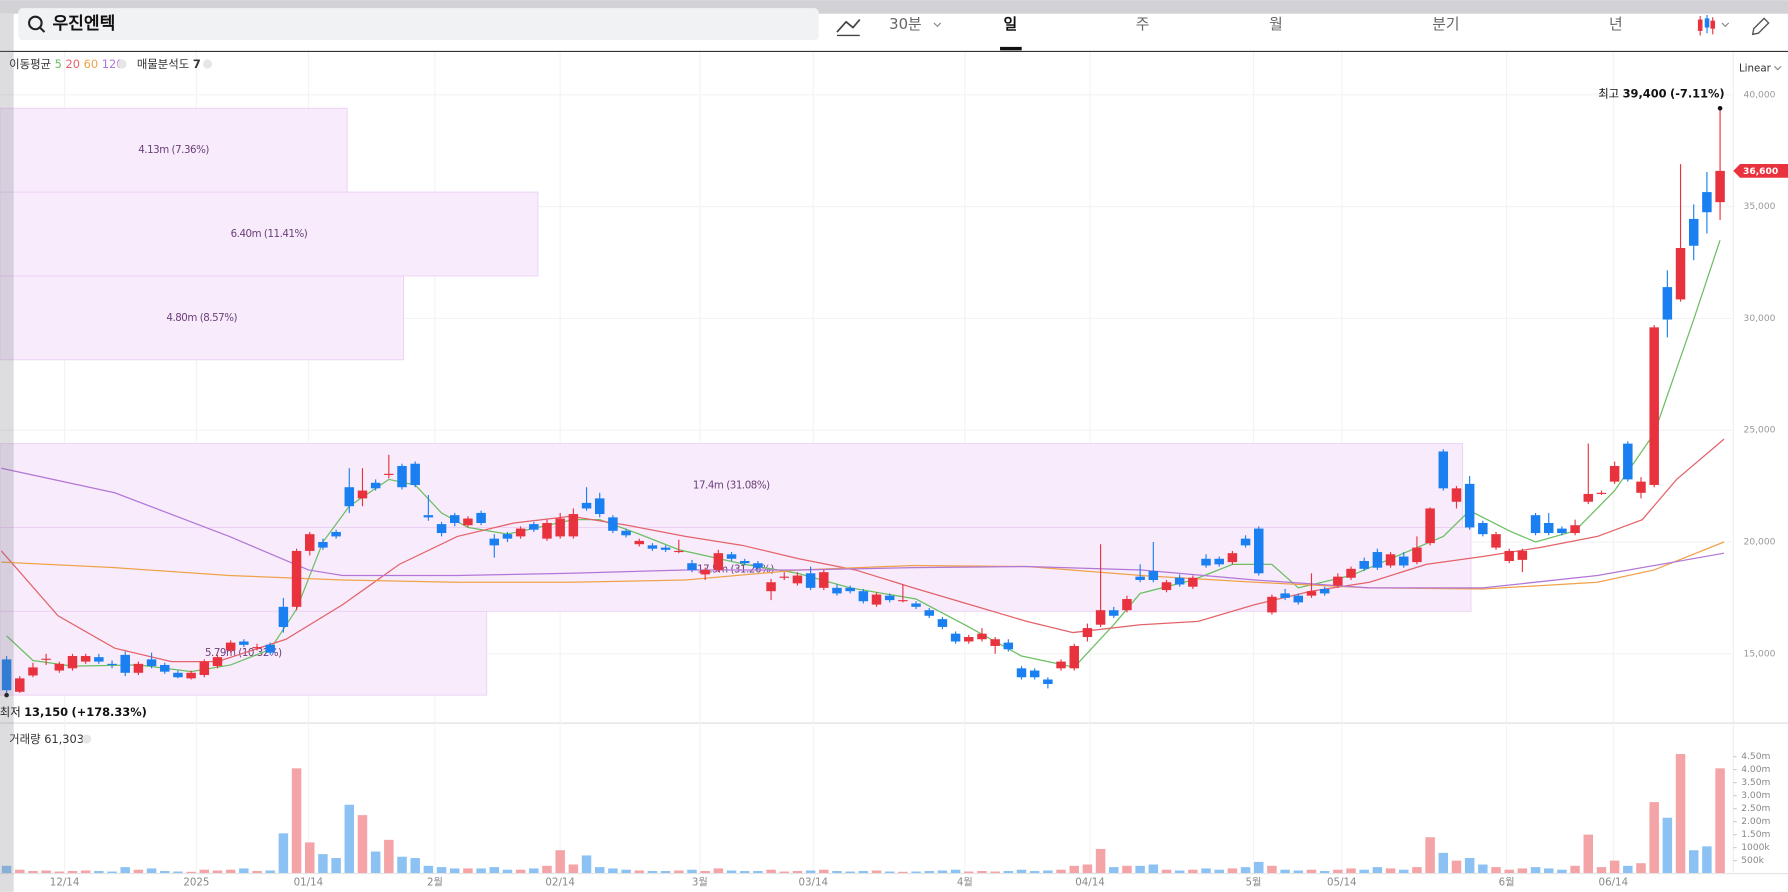 Image resolution: width=1788 pixels, height=892 pixels. Describe the element at coordinates (1760, 26) in the screenshot. I see `draw-icon` at that location.